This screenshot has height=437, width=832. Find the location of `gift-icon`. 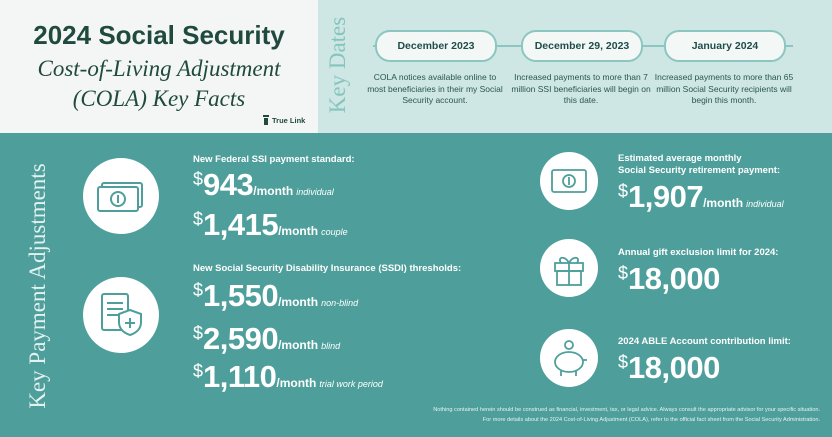

gift-icon is located at coordinates (569, 268).